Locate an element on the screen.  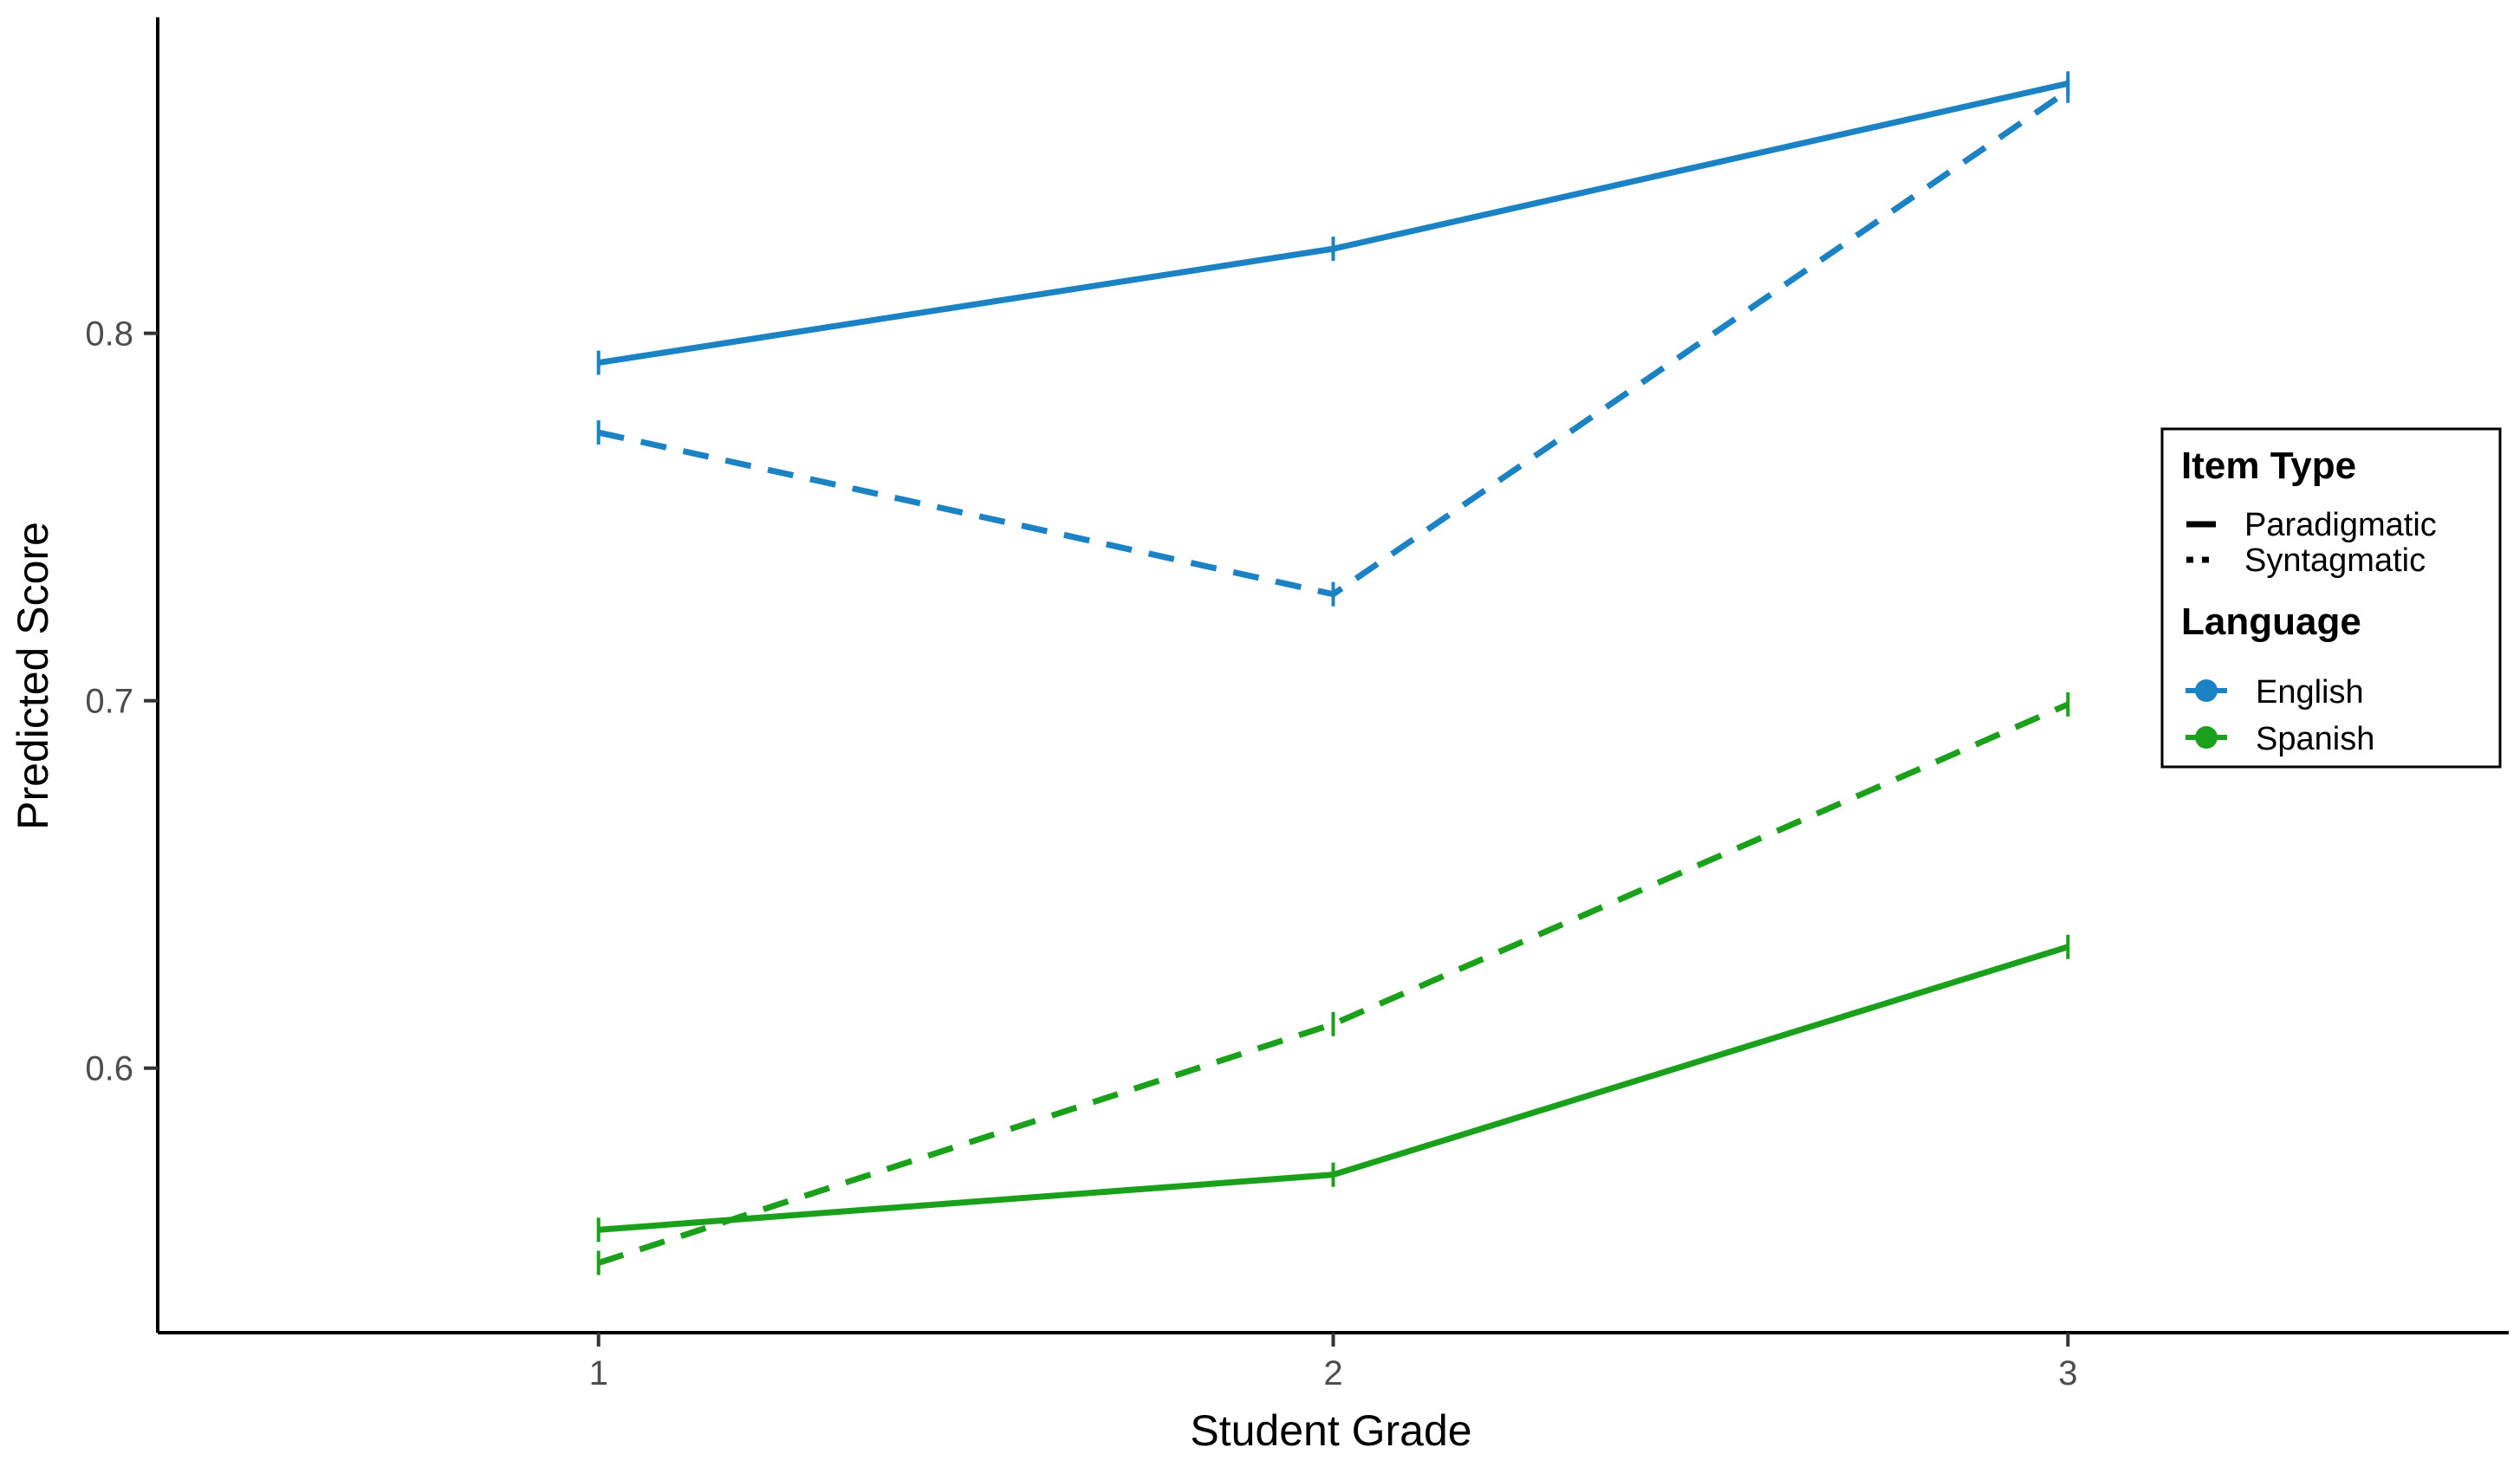
legend-title-language: Language is located at coordinates (2271, 622).